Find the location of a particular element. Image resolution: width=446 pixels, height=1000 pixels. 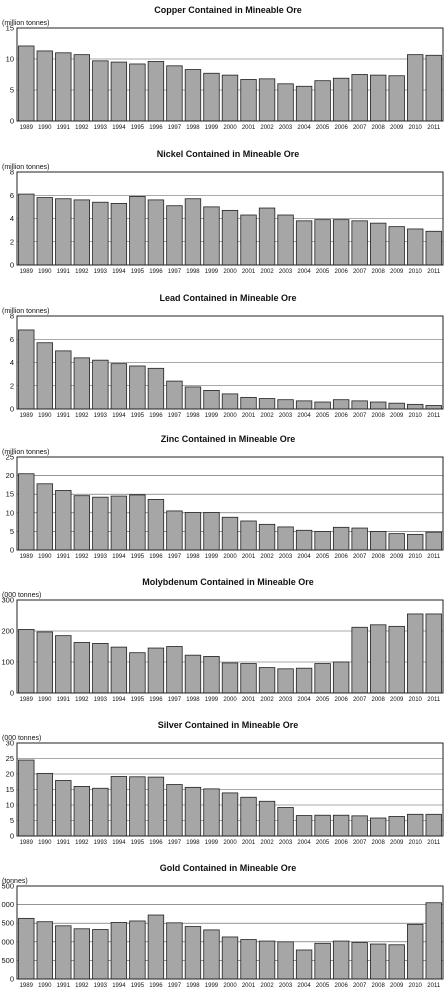

chart-title: Zinc Contained in Mineable Ore is located at coordinates (228, 439).